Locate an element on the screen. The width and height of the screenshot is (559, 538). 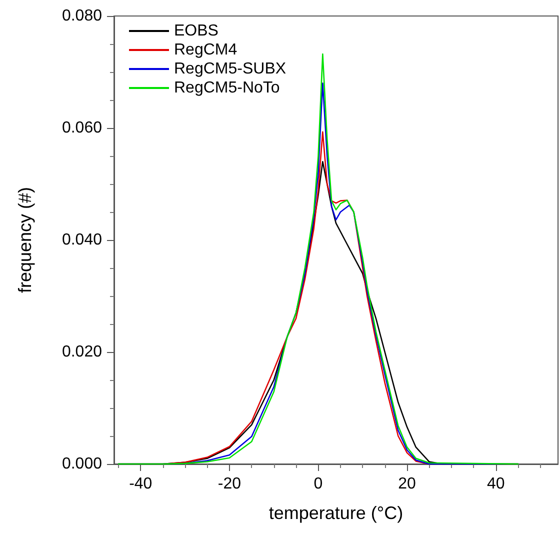
y-axis-title: frequency (#) is located at coordinates (25, 240).